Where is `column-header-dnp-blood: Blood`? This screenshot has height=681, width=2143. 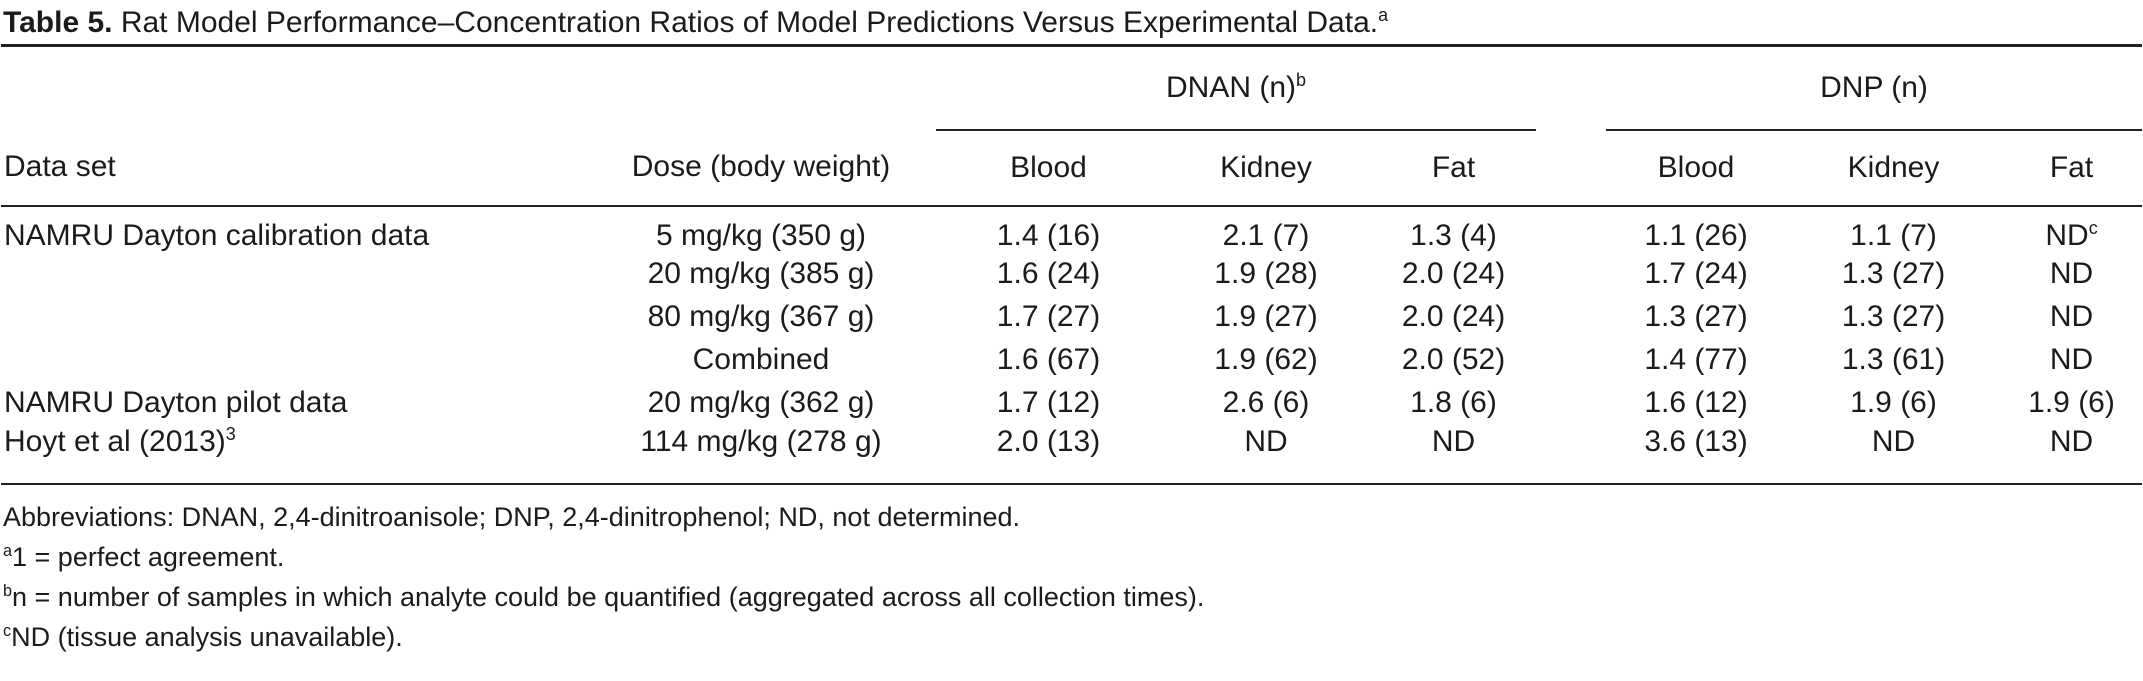 column-header-dnp-blood: Blood is located at coordinates (1696, 168).